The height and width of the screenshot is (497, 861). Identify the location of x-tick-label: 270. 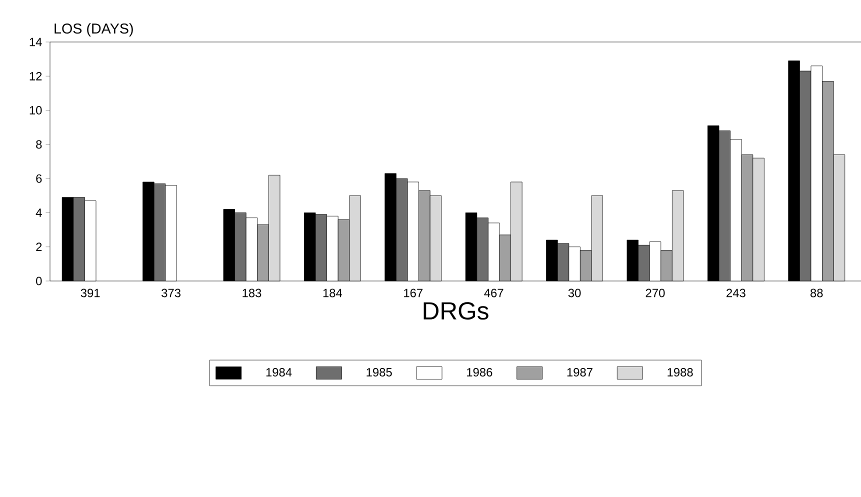
(655, 293).